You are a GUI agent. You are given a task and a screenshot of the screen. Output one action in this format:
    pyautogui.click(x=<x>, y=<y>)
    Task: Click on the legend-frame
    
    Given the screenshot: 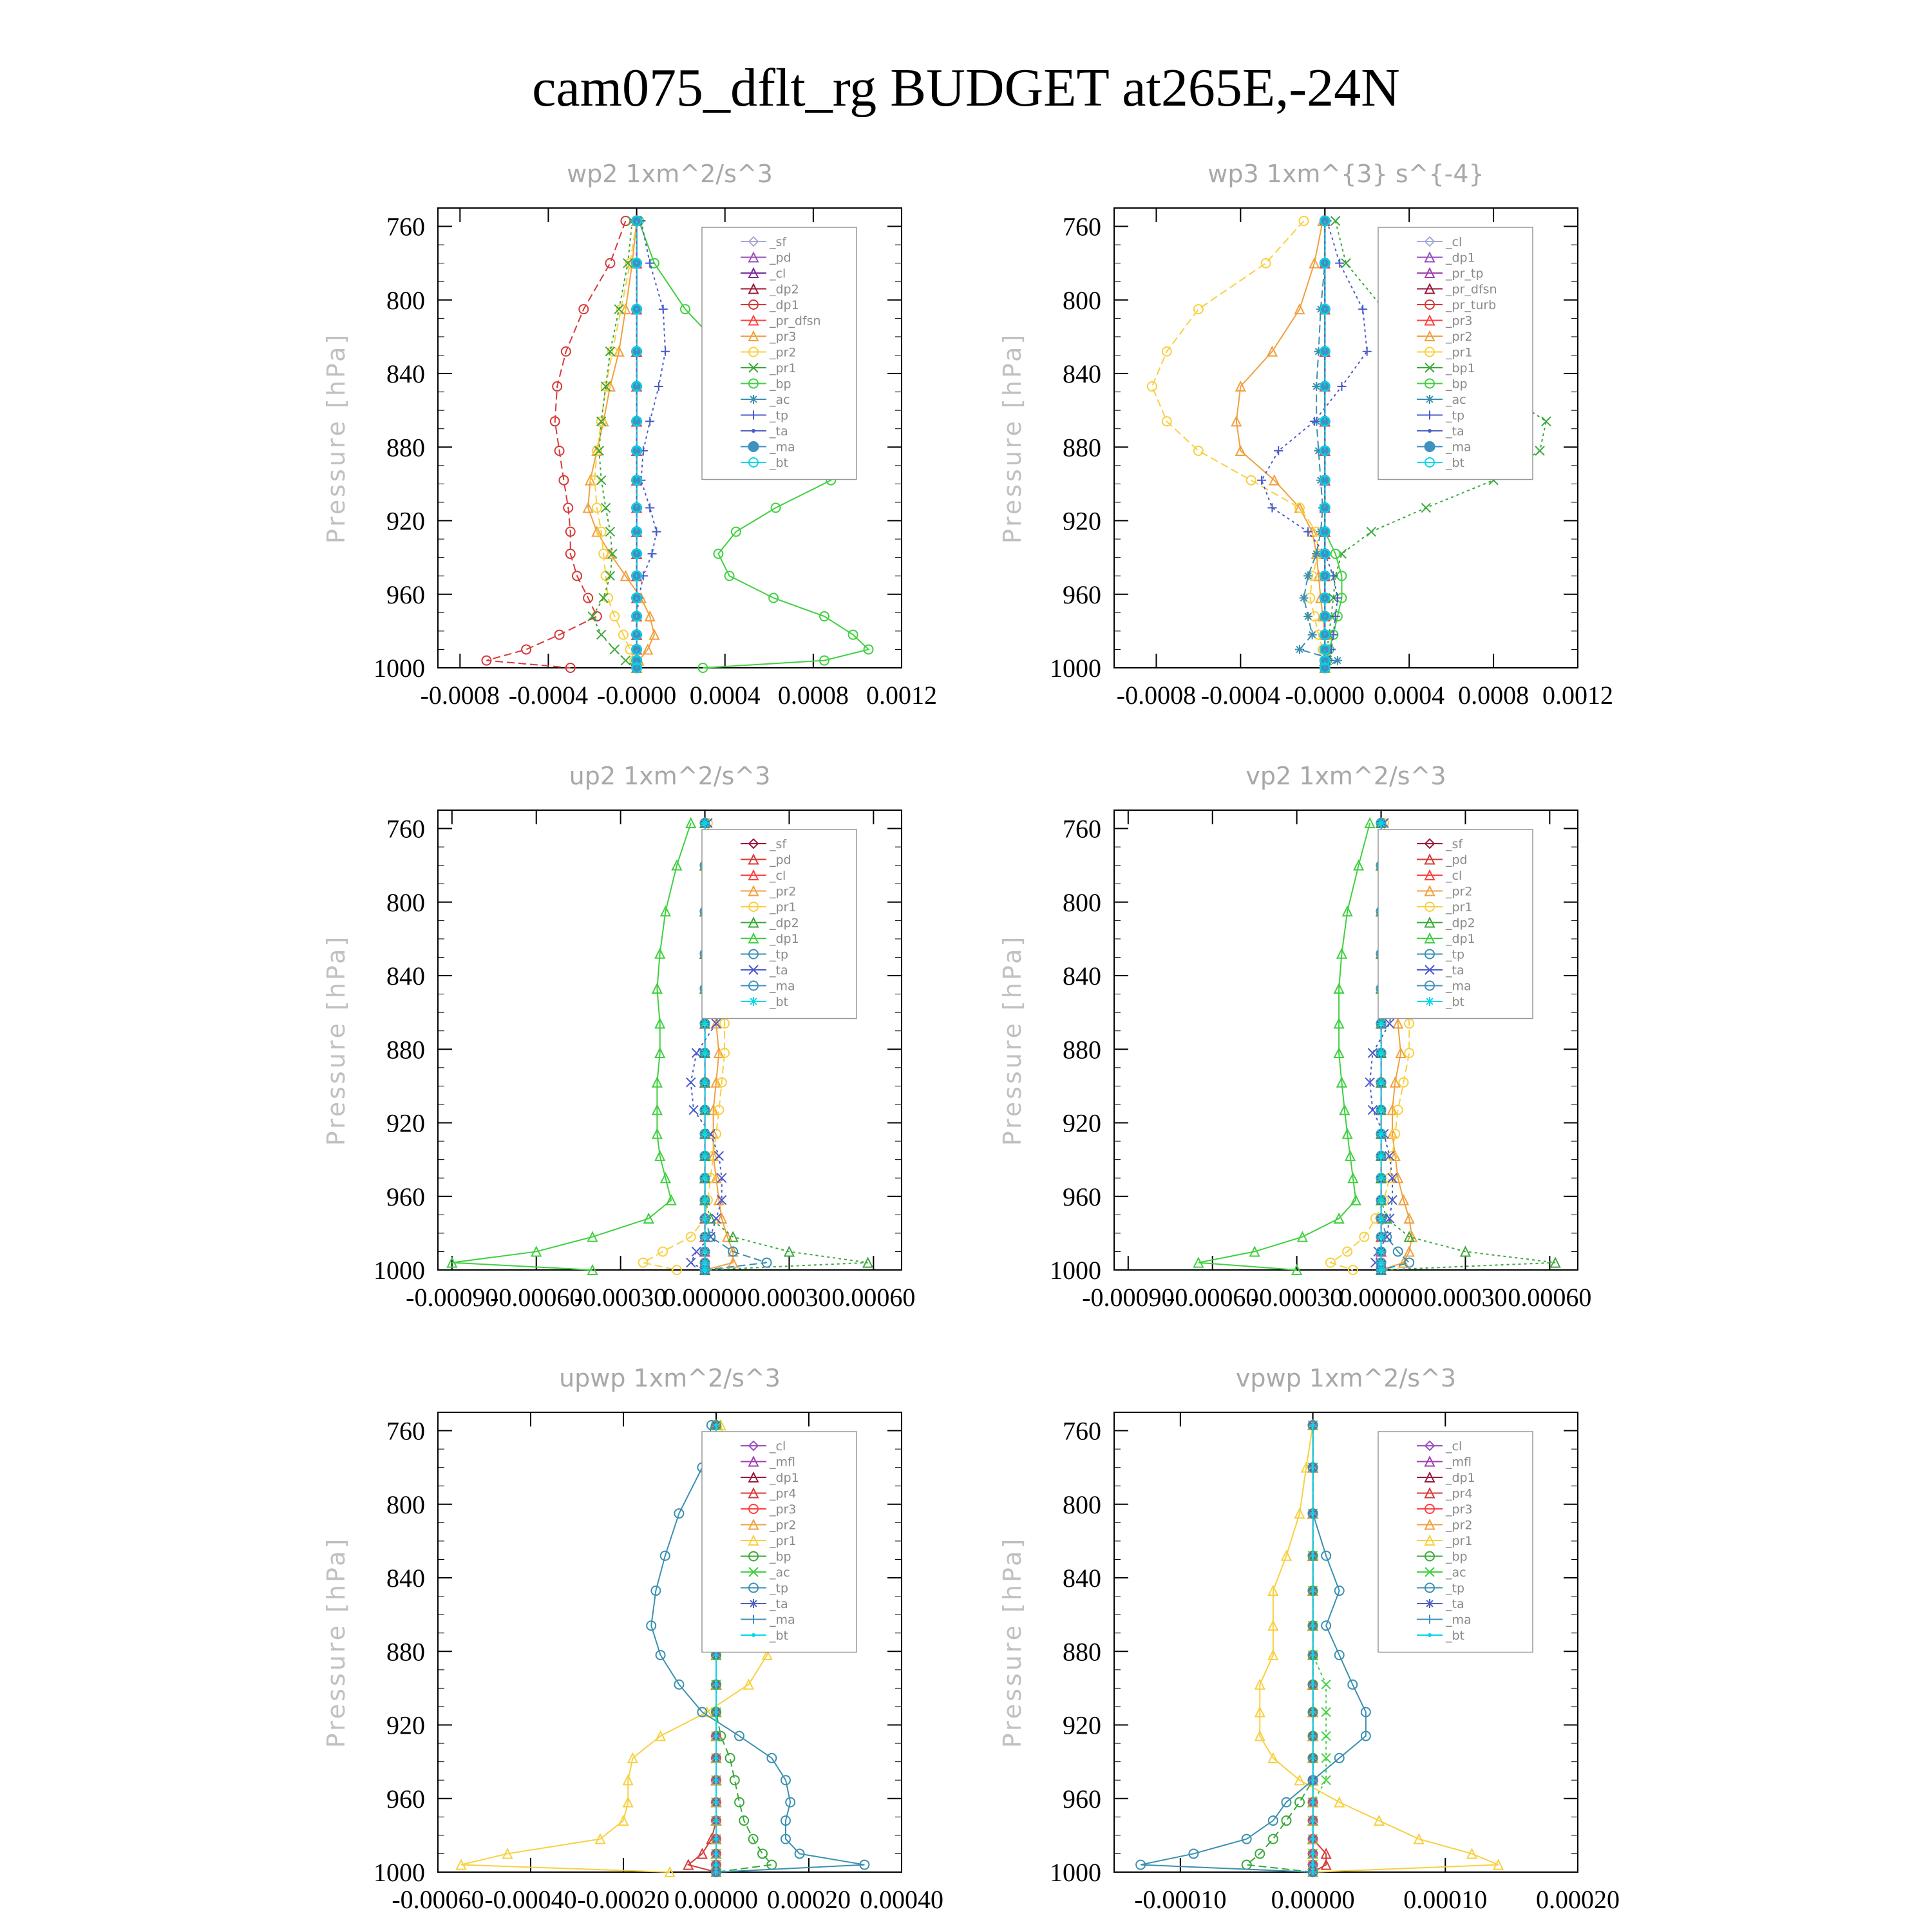 What is the action you would take?
    pyautogui.click(x=1455, y=353)
    